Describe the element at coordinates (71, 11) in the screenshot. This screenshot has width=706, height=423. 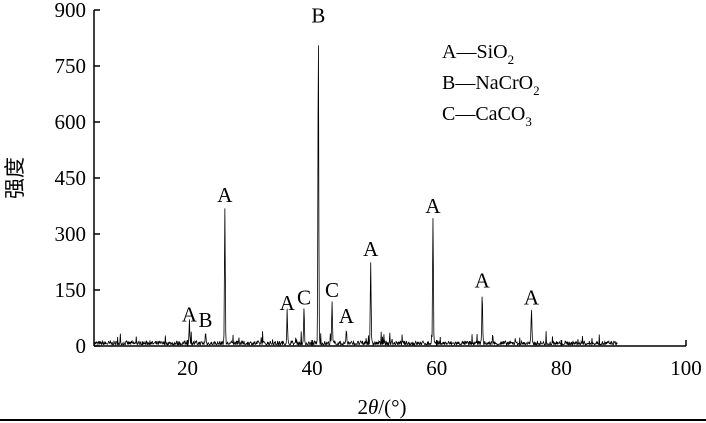
I see `y-tick-label: 900` at that location.